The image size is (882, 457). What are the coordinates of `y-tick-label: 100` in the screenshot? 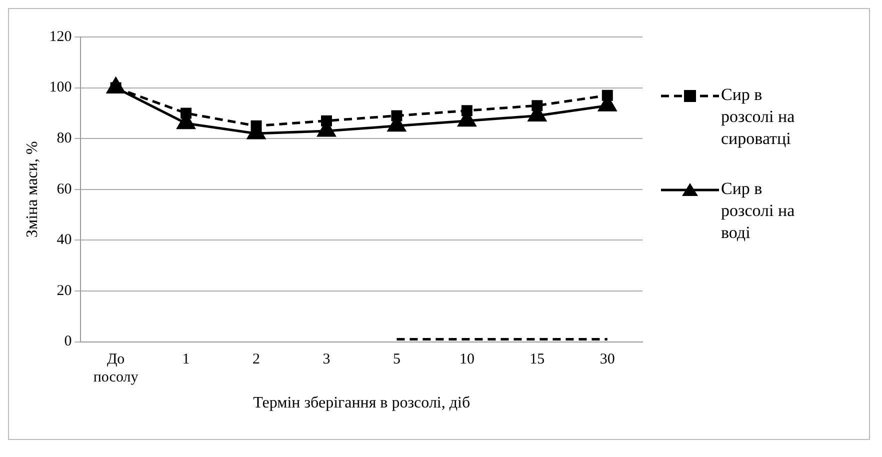 It's located at (60, 88).